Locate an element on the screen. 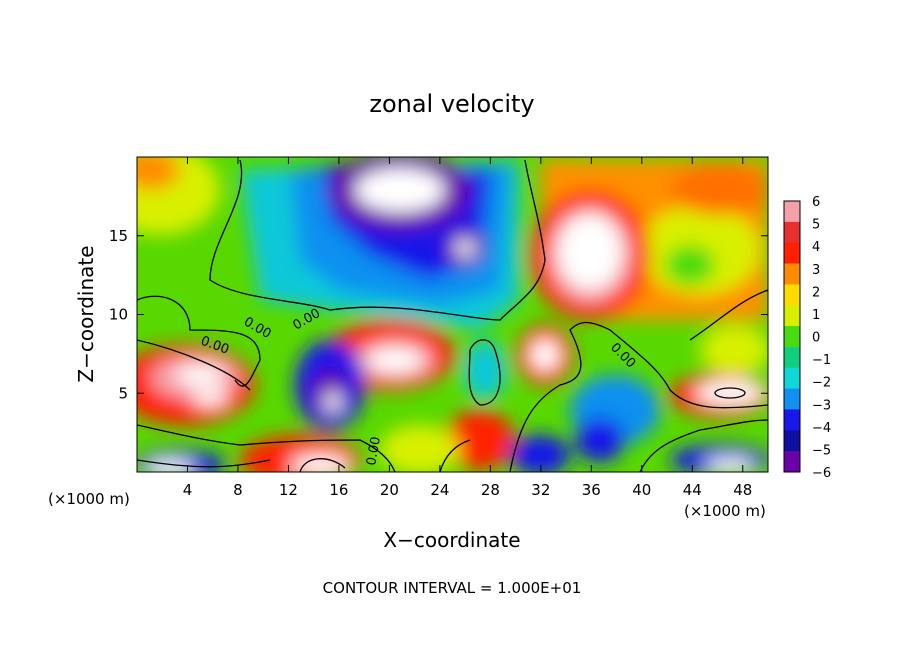  colorbar-label: 4 is located at coordinates (816, 247).